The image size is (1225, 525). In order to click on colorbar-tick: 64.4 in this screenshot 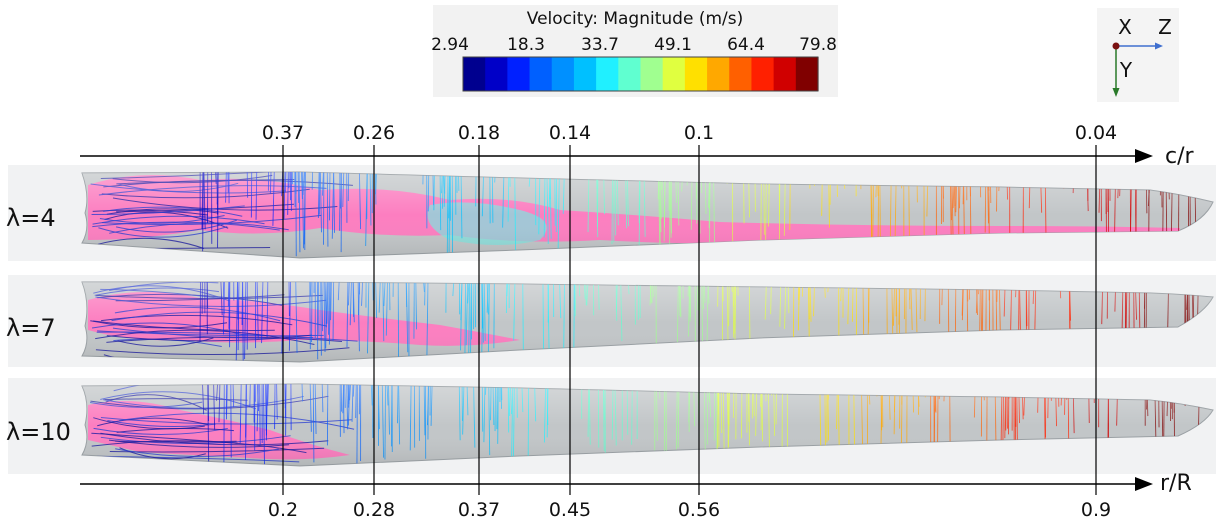, I will do `click(746, 45)`.